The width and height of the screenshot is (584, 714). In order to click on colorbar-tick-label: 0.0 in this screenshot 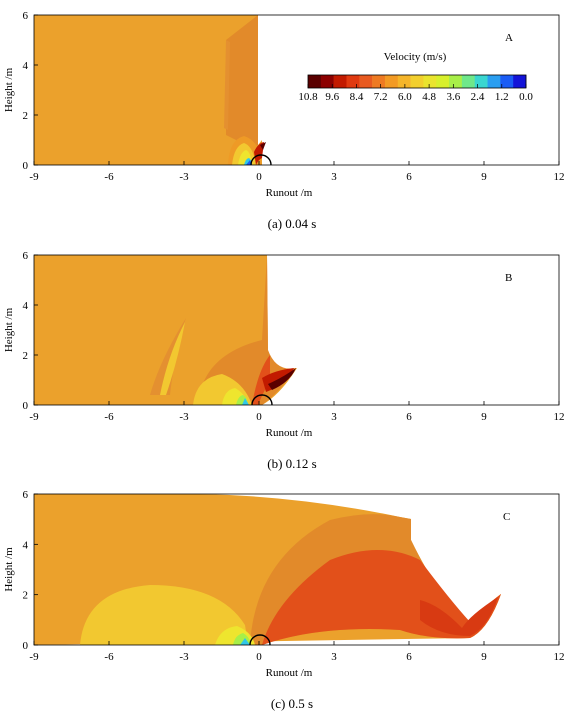, I will do `click(526, 97)`.